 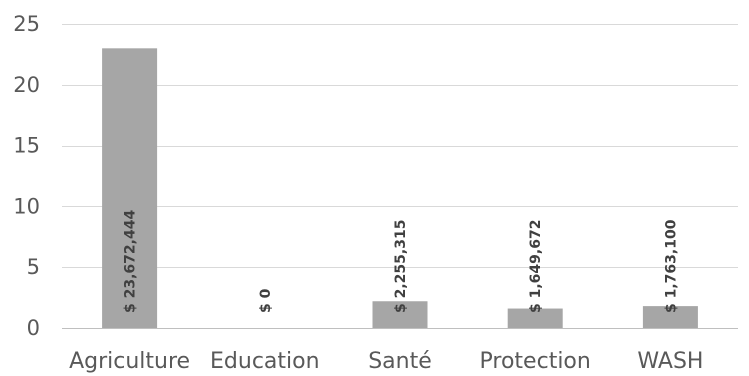 What do you see at coordinates (401, 266) in the screenshot?
I see `data-label: $ 2,255,315` at bounding box center [401, 266].